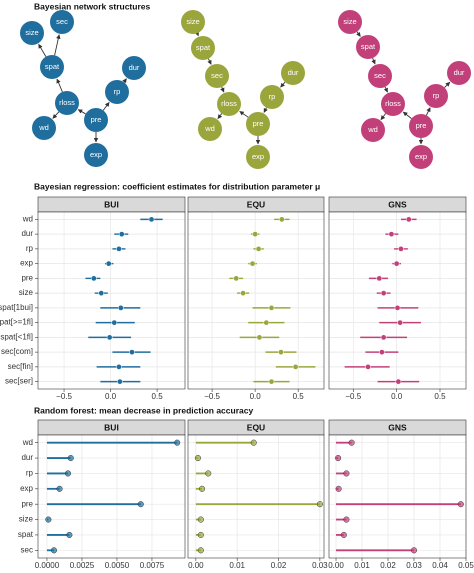 The image size is (474, 573). Describe the element at coordinates (16, 322) in the screenshot. I see `y-tick-label: spat[>=1fl]` at that location.